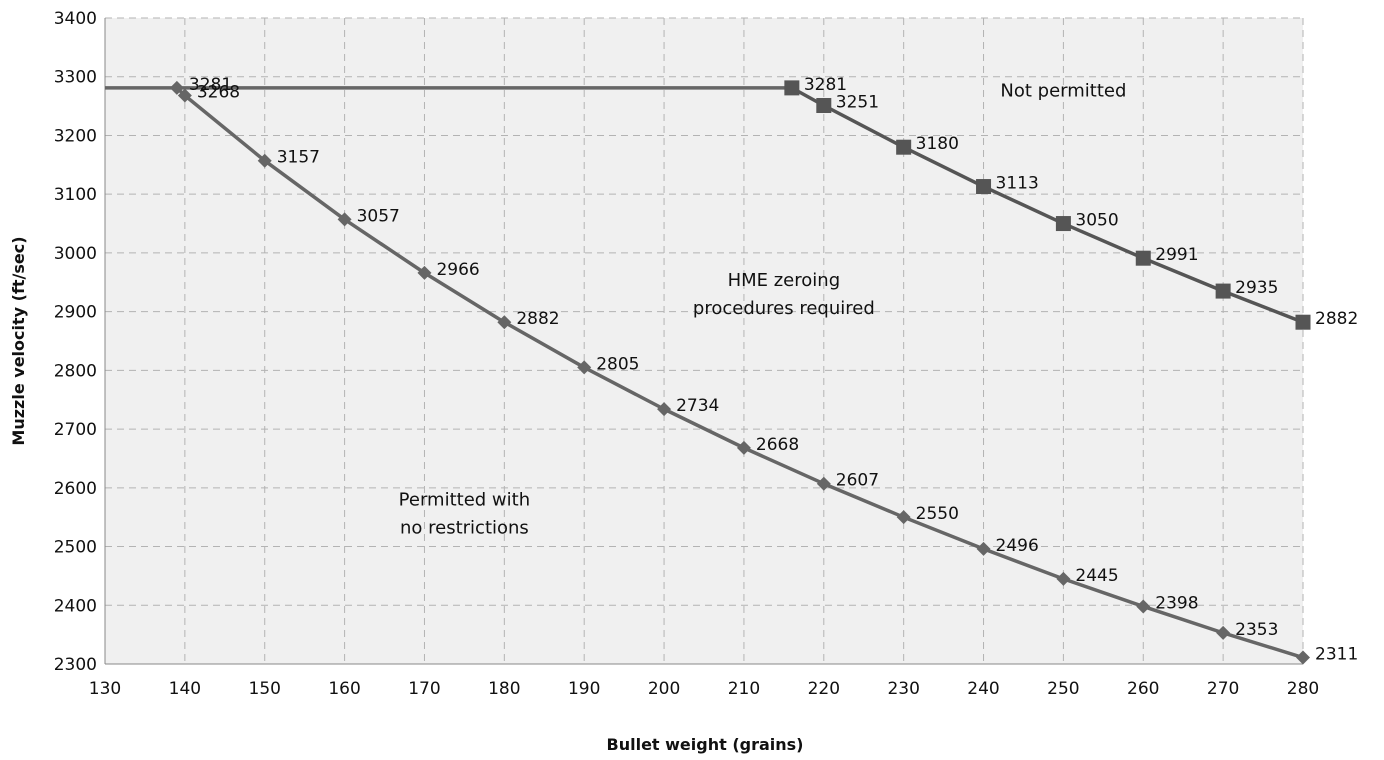  Describe the element at coordinates (1223, 689) in the screenshot. I see `x-tick-label: 270` at that location.